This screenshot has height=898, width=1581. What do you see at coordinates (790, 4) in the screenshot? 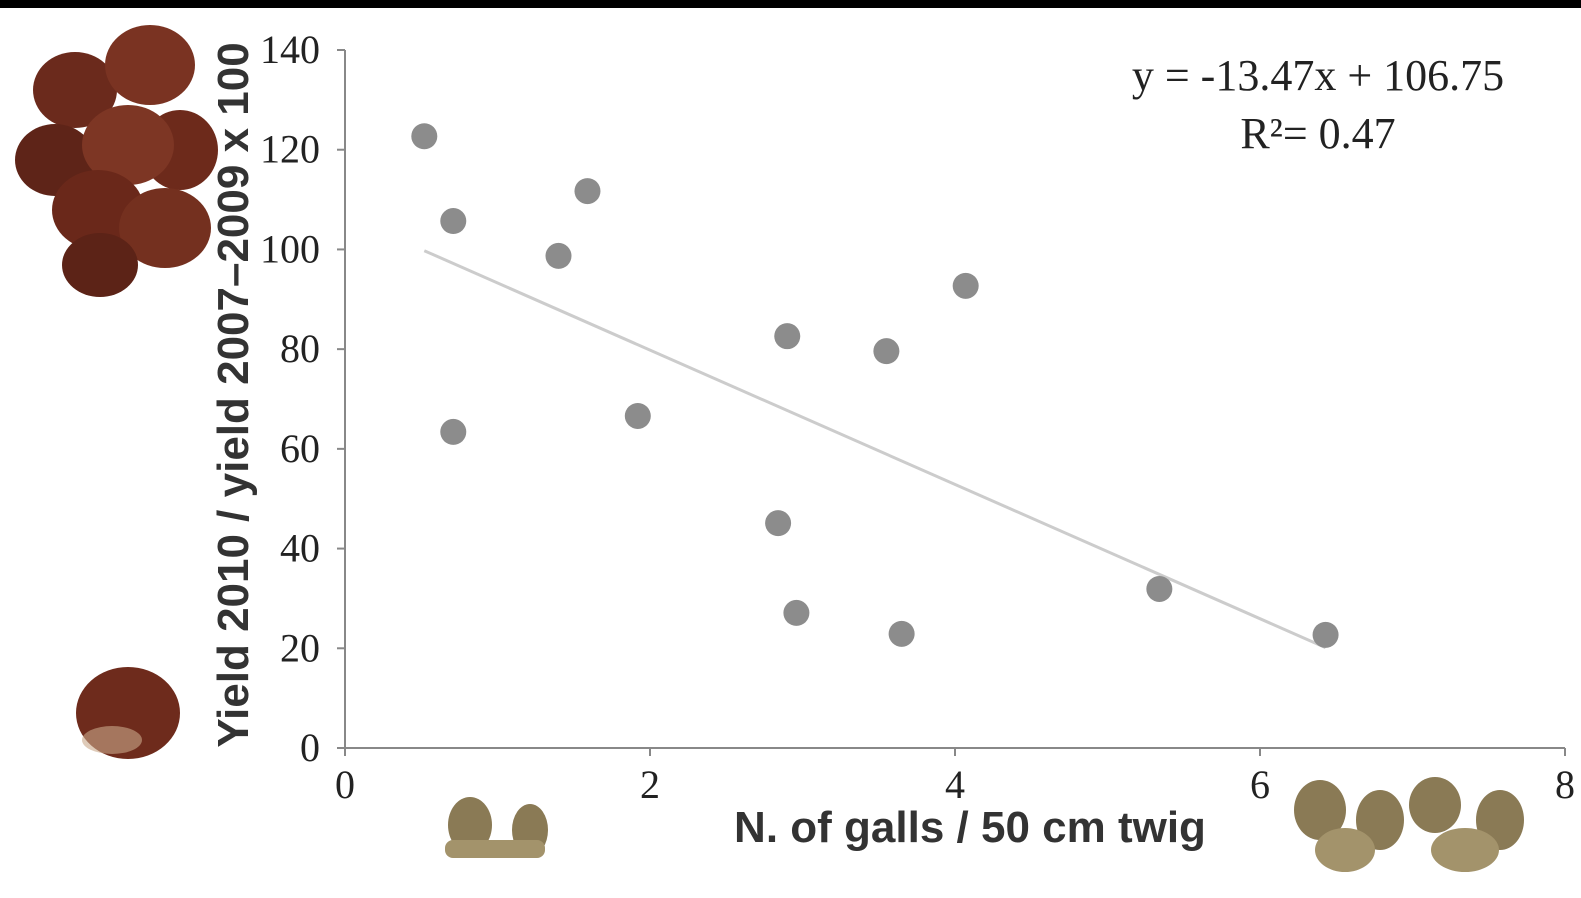
I see `top-border` at bounding box center [790, 4].